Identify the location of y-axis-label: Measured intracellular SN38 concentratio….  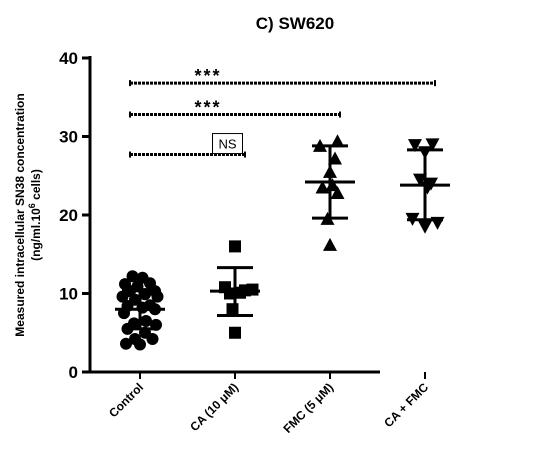
(28, 214).